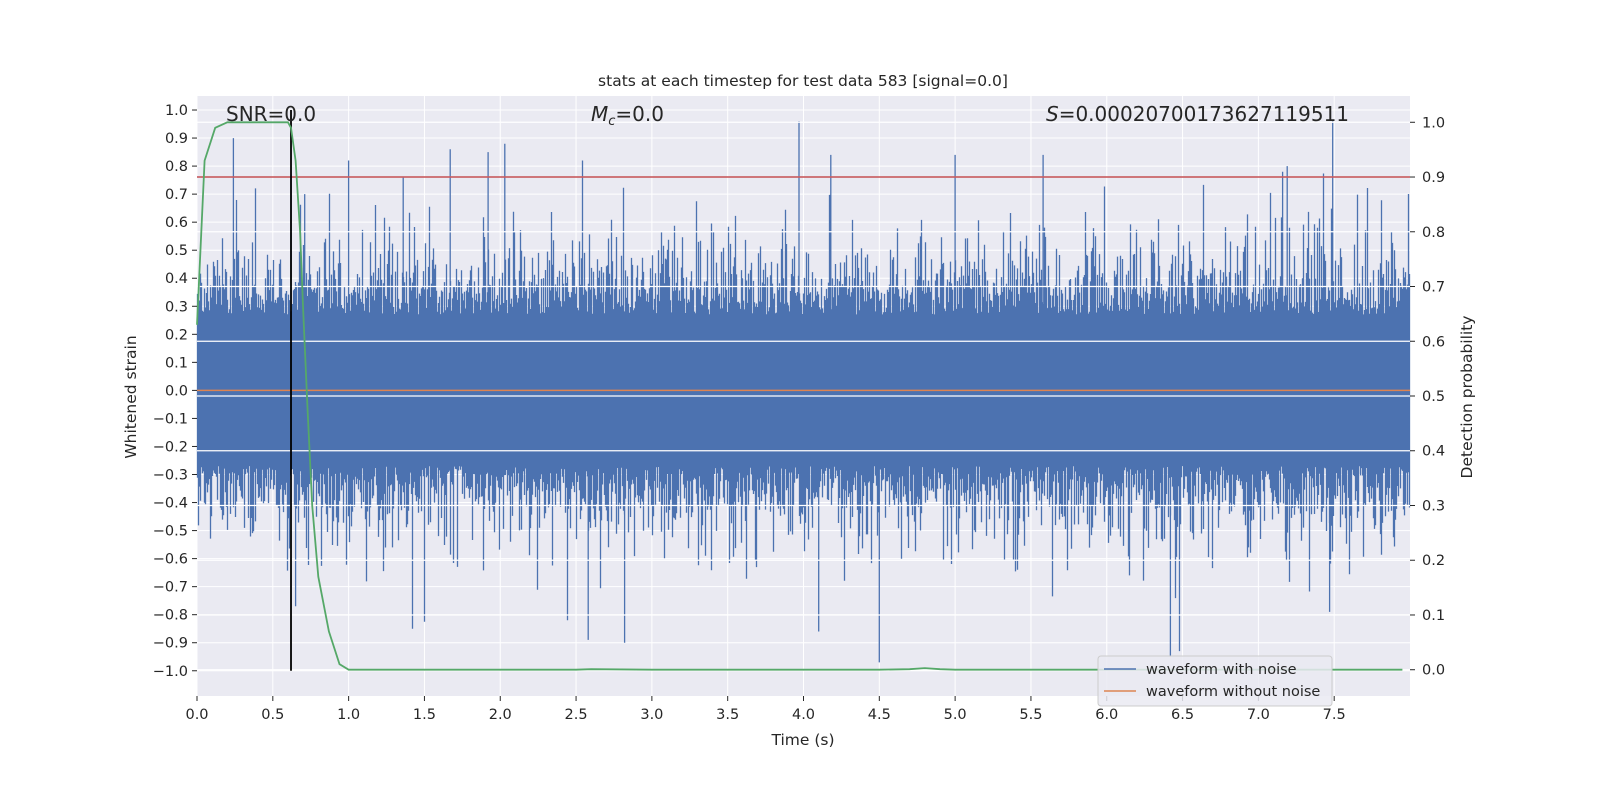  Describe the element at coordinates (802, 740) in the screenshot. I see `x-axis-label: Time (s)` at that location.